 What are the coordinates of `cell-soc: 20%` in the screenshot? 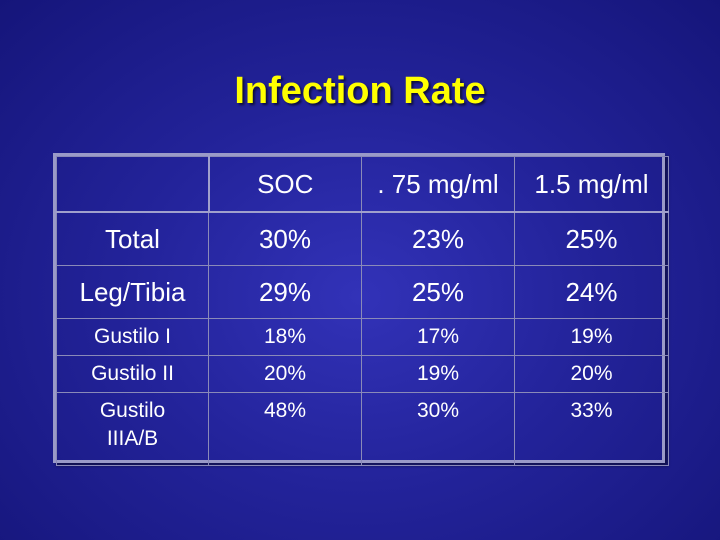 It's located at (285, 374).